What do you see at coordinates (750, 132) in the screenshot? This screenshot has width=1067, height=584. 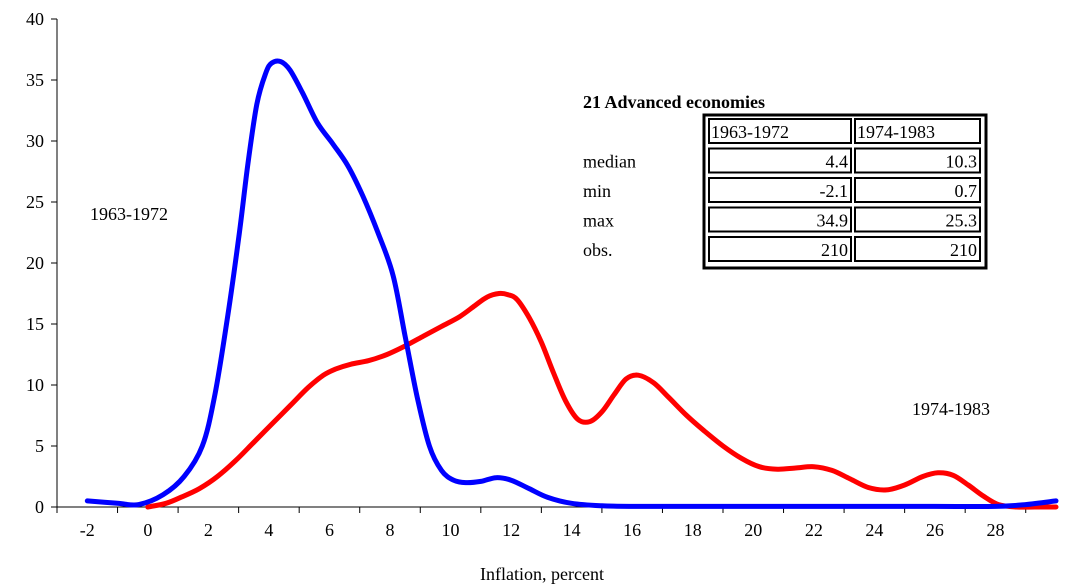 I see `table-header-text: 1963-1972` at bounding box center [750, 132].